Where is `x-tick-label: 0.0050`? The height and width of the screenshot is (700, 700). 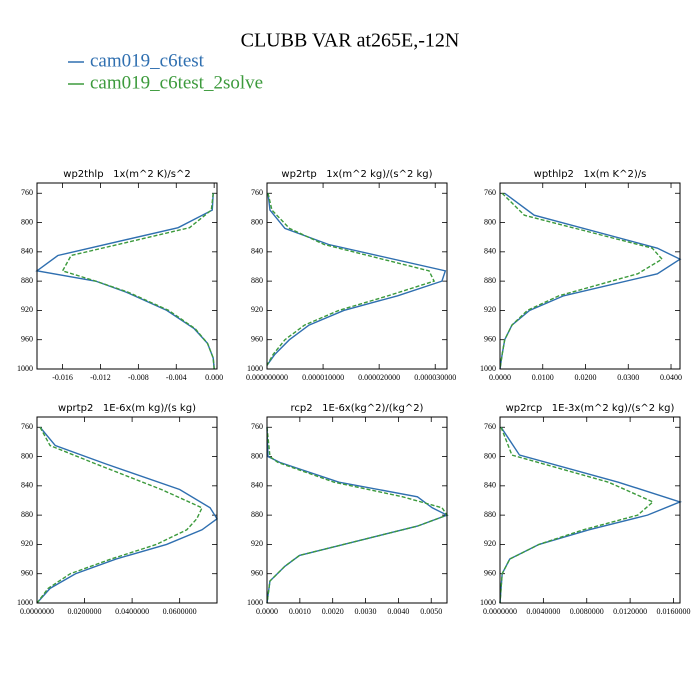
x-tick-label: 0.0050 is located at coordinates (431, 611).